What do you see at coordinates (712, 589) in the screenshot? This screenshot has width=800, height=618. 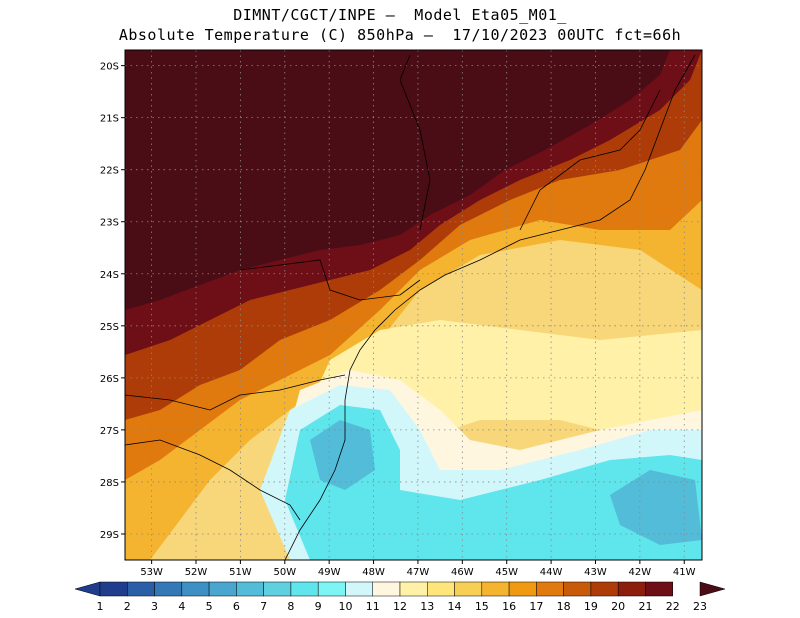 I see `colorbar-arrow-high` at bounding box center [712, 589].